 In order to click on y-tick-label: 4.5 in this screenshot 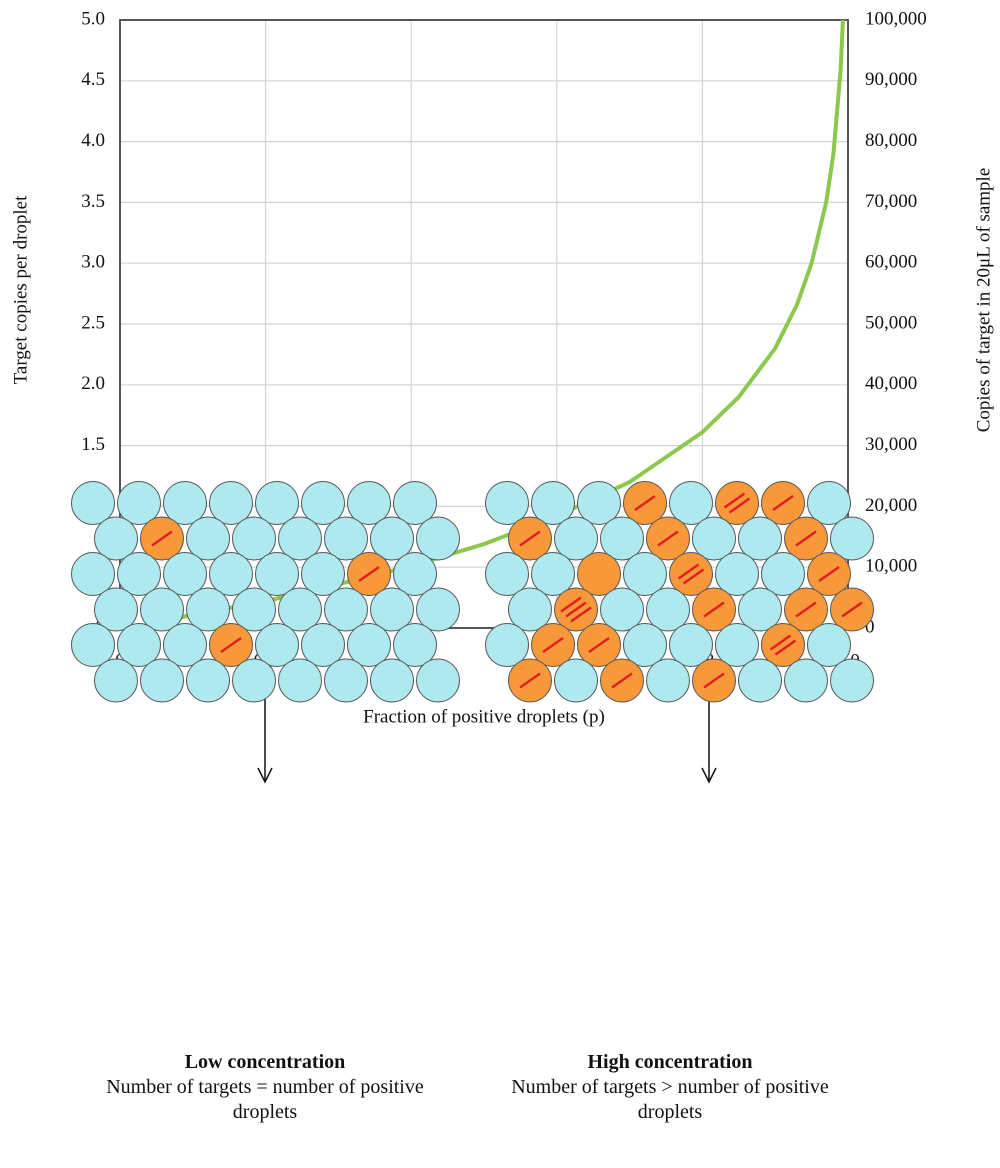, I will do `click(93, 79)`.